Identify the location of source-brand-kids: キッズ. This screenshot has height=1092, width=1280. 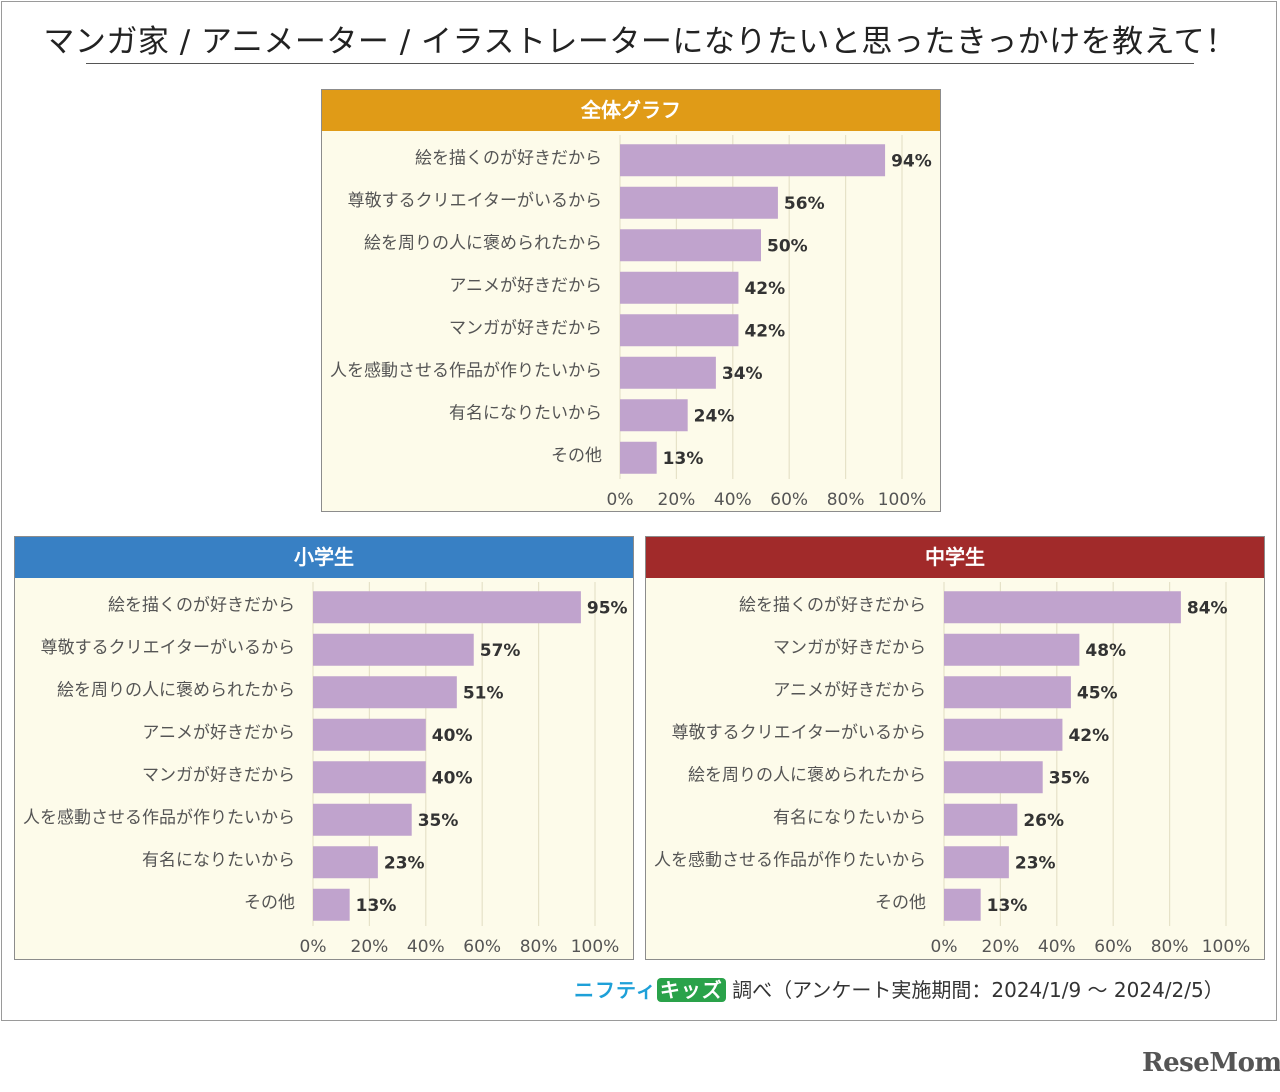
(691, 990).